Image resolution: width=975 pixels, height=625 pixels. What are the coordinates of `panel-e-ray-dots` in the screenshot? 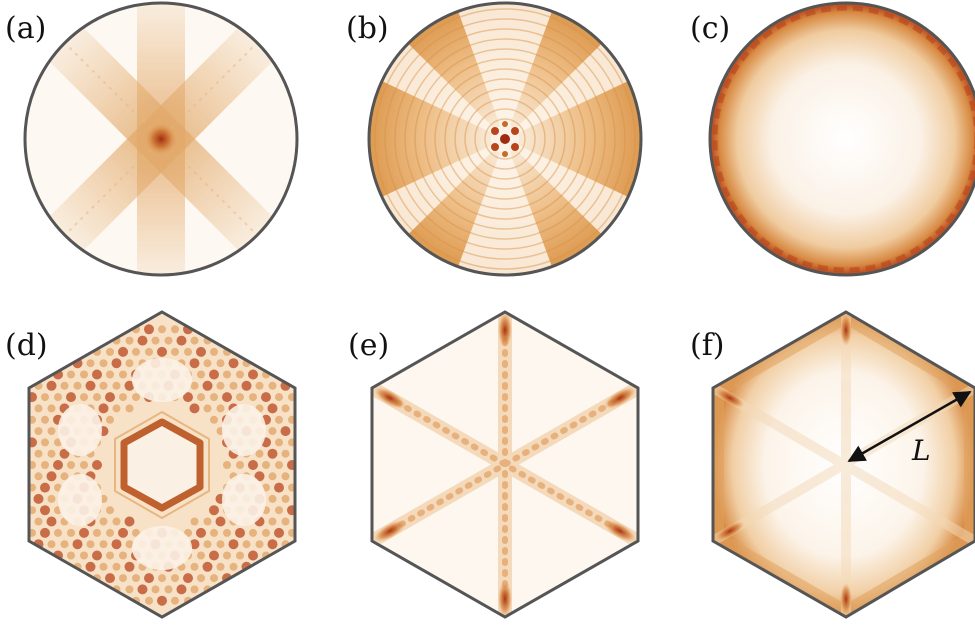 It's located at (505, 465).